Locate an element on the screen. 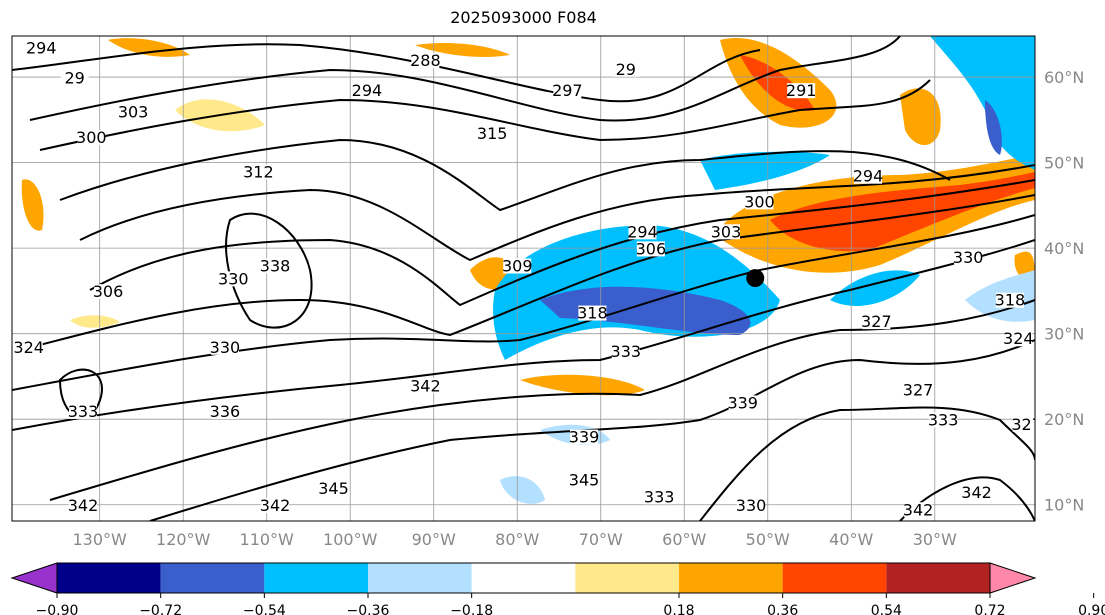  lon-tick-label: 100°W is located at coordinates (350, 539).